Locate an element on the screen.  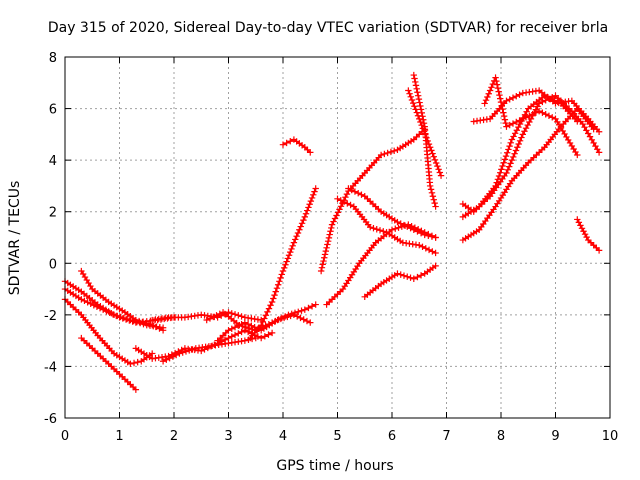
y-tick-label: 0 is located at coordinates (53, 264).